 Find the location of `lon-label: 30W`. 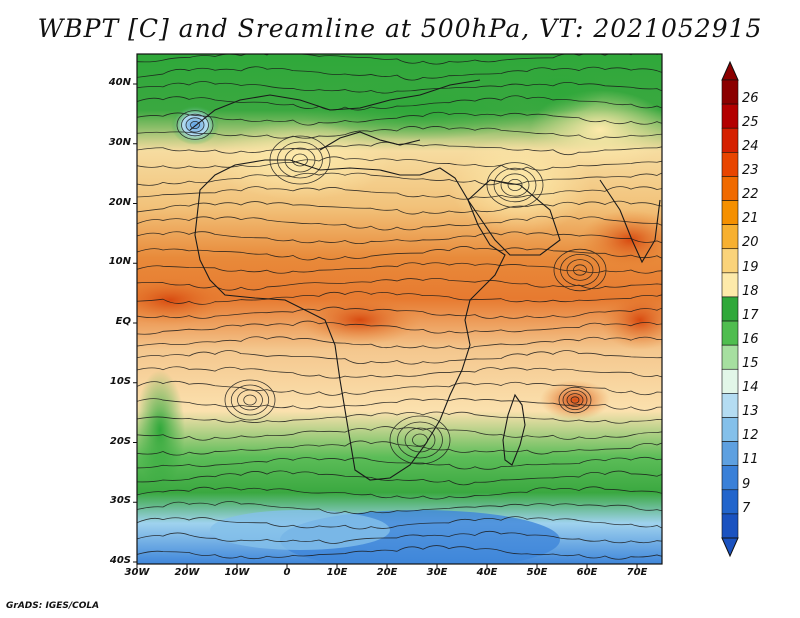

lon-label: 30W is located at coordinates (137, 572).